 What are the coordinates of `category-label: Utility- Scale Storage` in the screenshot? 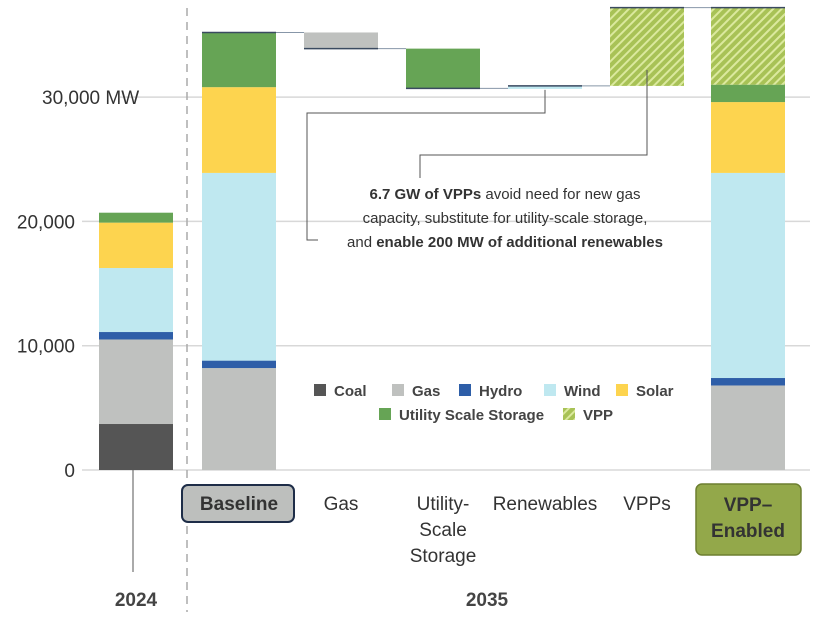 It's located at (443, 530).